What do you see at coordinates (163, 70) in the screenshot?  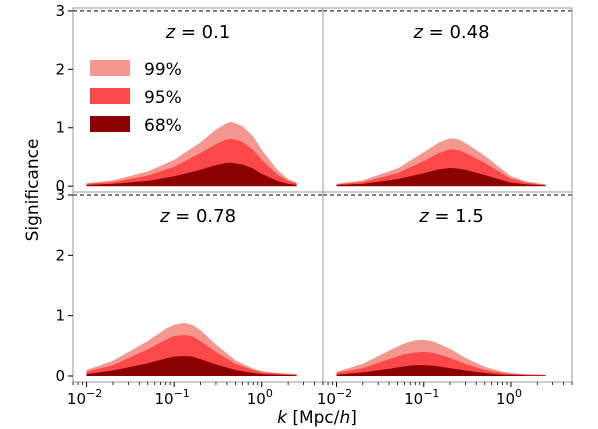 I see `legend-label-99pct: 99%` at bounding box center [163, 70].